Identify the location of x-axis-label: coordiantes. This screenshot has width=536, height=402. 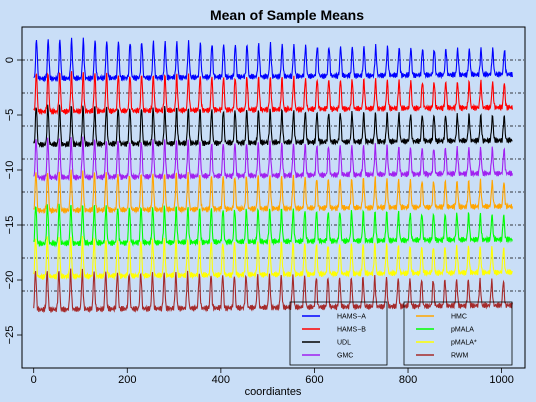
(273, 392).